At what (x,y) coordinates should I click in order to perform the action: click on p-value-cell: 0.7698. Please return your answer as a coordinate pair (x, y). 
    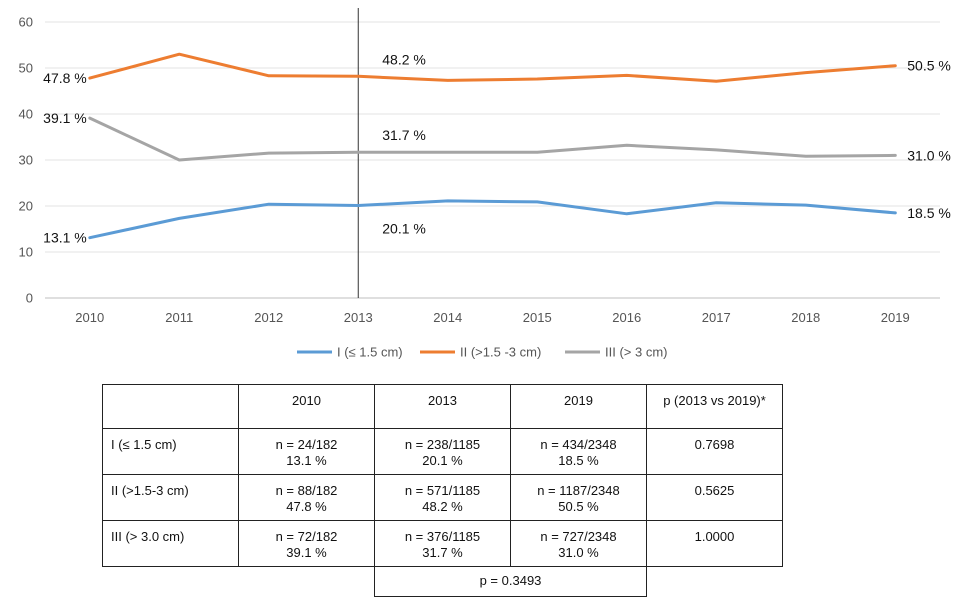
    Looking at the image, I should click on (714, 451).